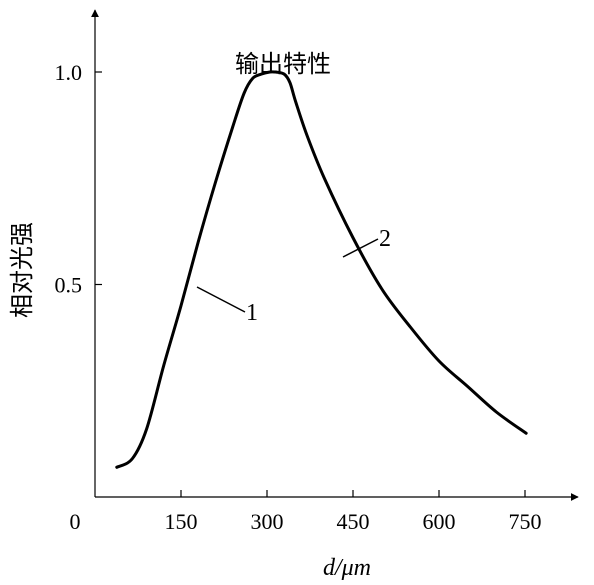  What do you see at coordinates (347, 568) in the screenshot?
I see `x-axis-label: d/μm` at bounding box center [347, 568].